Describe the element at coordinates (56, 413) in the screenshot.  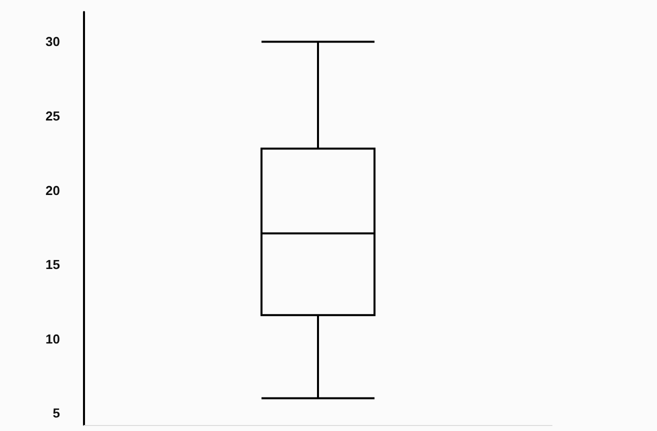
I see `y-tick-label: 5` at that location.